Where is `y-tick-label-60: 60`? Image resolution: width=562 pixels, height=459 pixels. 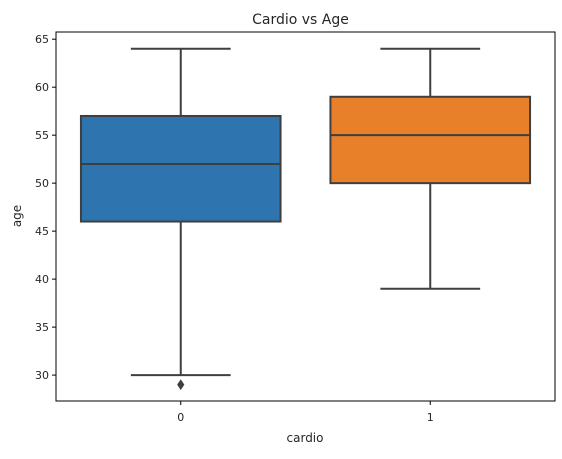
y-tick-label-60: 60 is located at coordinates (42, 87).